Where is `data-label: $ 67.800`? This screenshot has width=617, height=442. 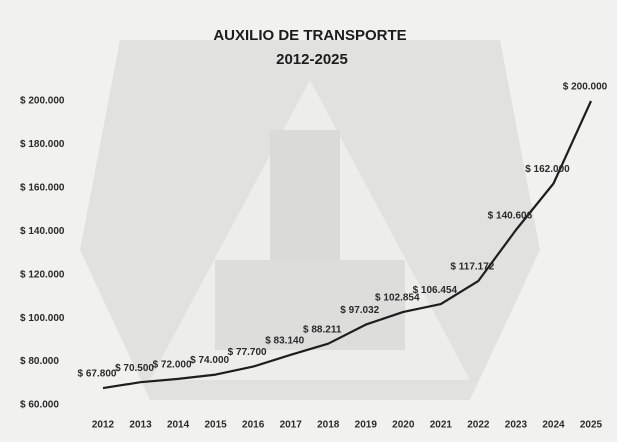
data-label: $ 67.800 is located at coordinates (97, 374).